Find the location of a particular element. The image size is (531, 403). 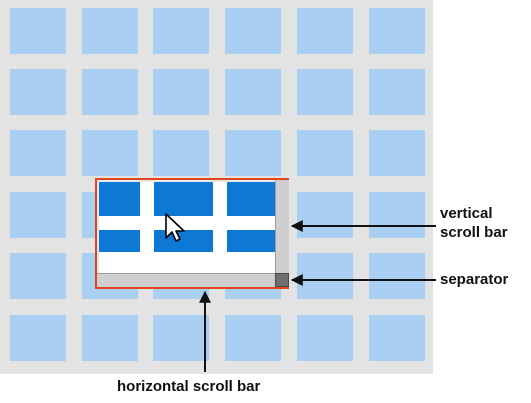

vertical-scroll-bar-label: vertical scroll bar is located at coordinates (485, 223).